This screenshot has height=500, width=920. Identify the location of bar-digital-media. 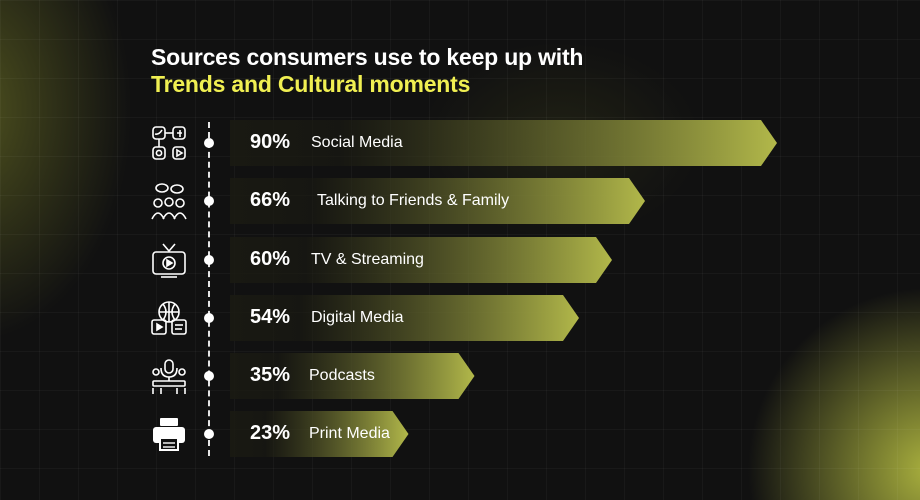
(404, 318).